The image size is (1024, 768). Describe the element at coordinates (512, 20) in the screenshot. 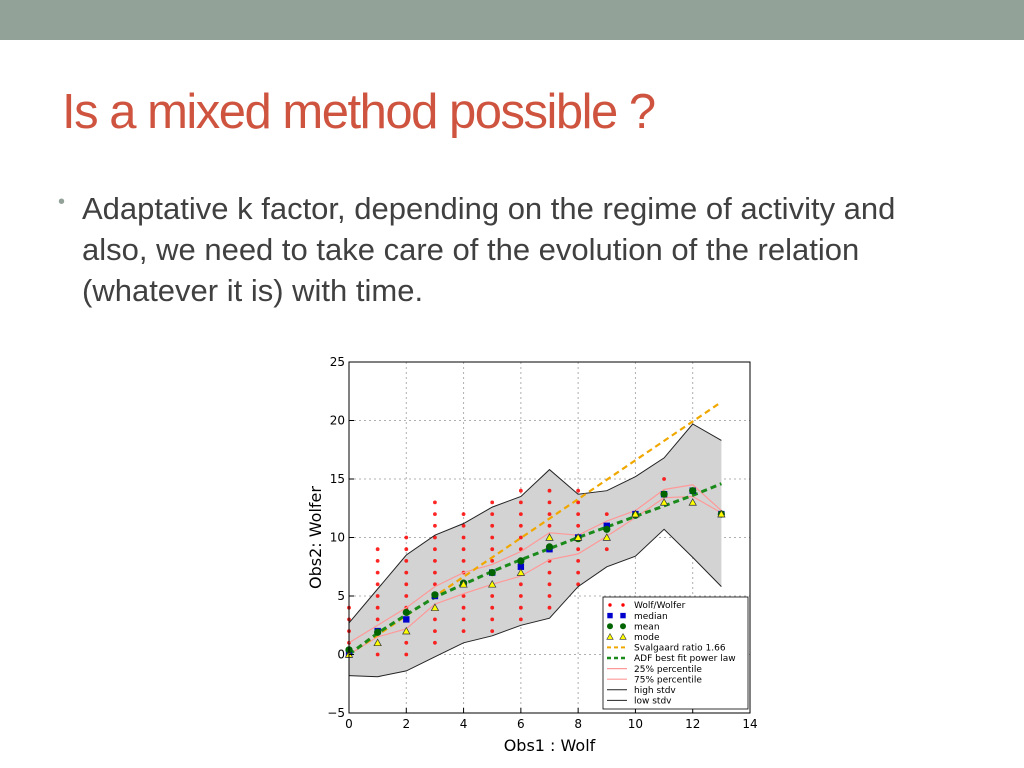

I see `top-band` at that location.